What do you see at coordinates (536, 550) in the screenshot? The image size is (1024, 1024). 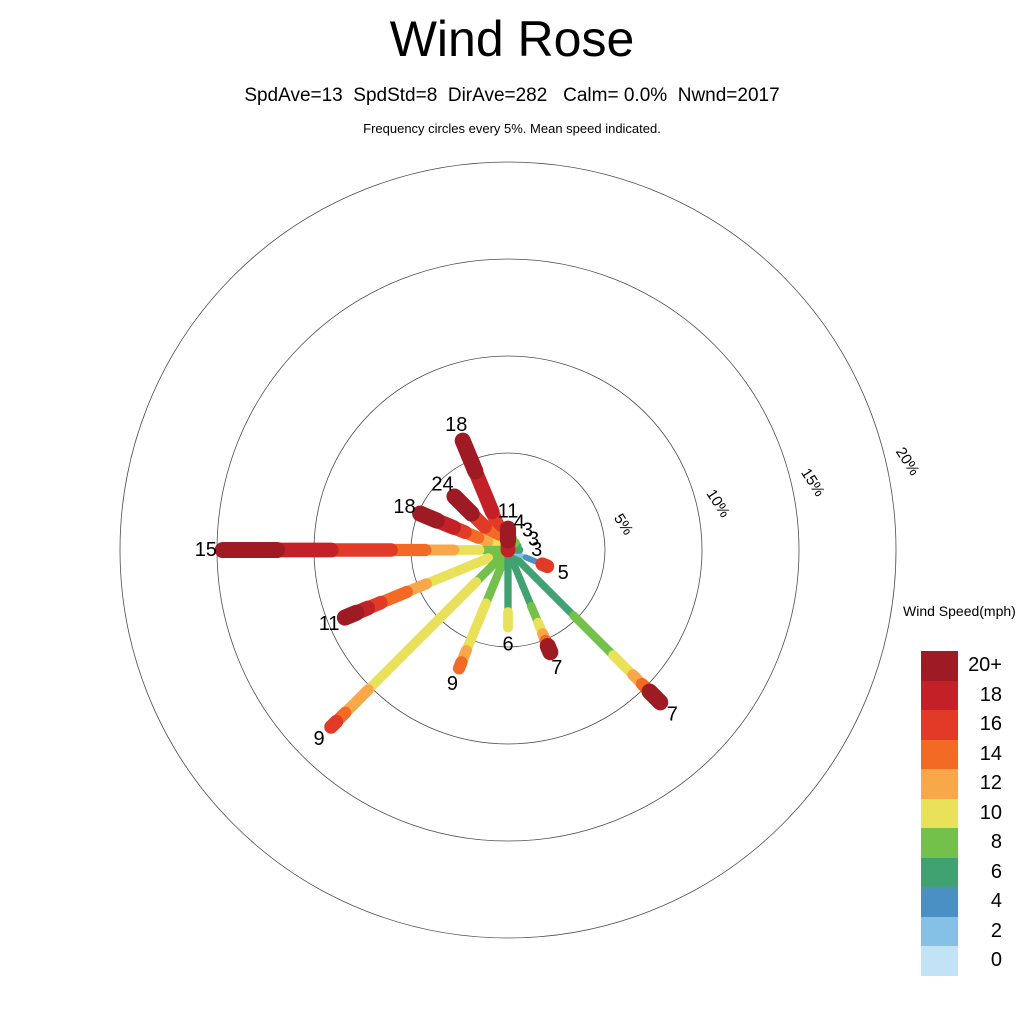 I see `spoke-mean-speed-label-E: 3` at bounding box center [536, 550].